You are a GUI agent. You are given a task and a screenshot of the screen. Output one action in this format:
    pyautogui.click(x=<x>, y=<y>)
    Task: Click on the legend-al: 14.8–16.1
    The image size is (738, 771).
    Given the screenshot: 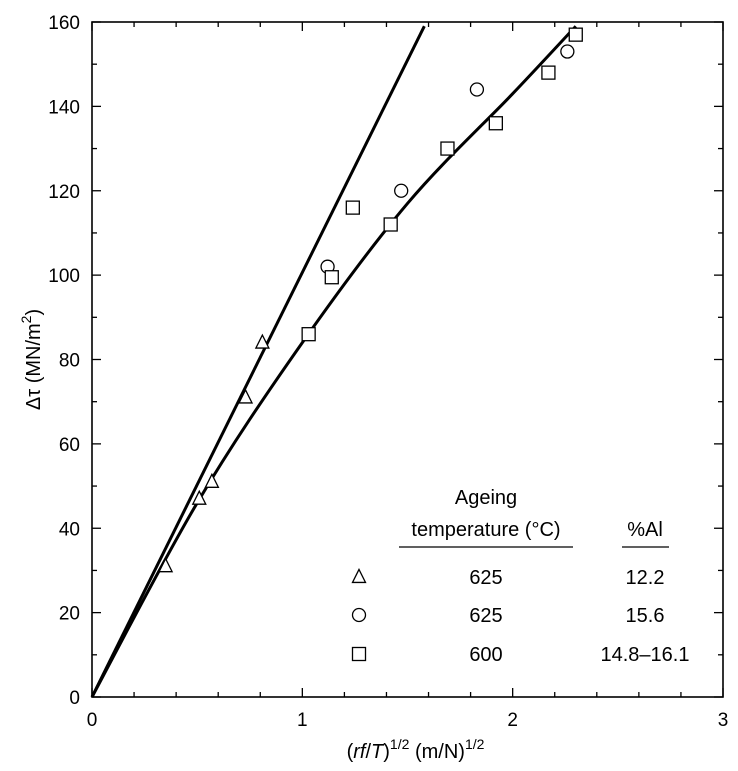 What is the action you would take?
    pyautogui.click(x=645, y=655)
    